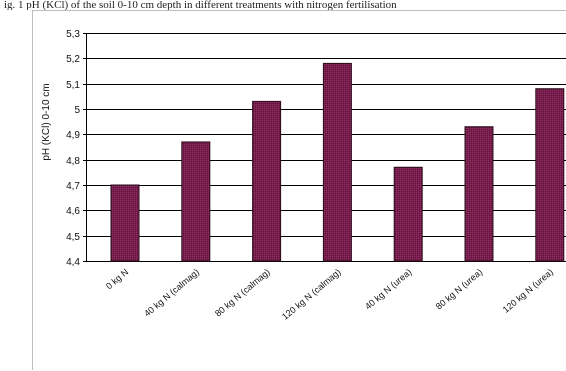  Describe the element at coordinates (528, 291) in the screenshot. I see `x-category-label: 120 kg N (urea)` at that location.